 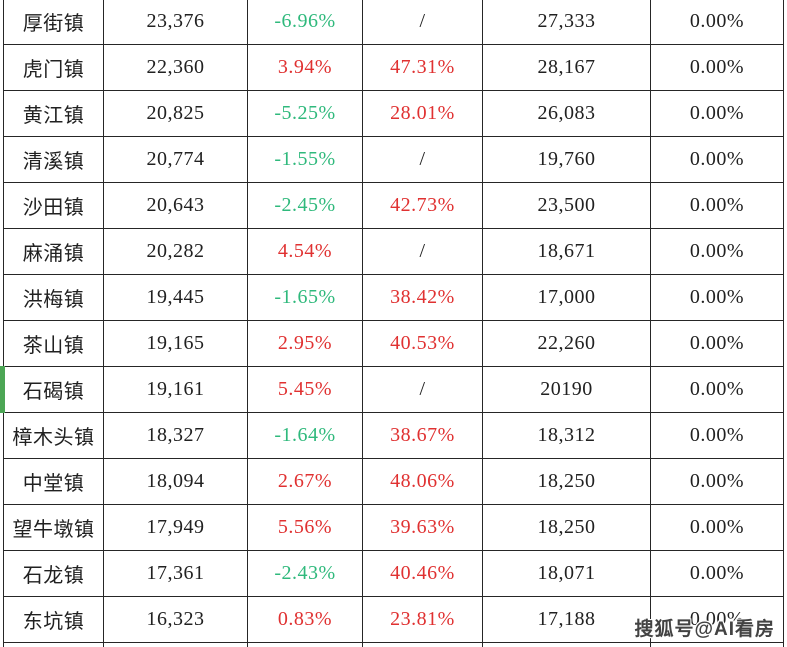 I want to click on table-cell: 清溪镇, so click(x=53, y=159).